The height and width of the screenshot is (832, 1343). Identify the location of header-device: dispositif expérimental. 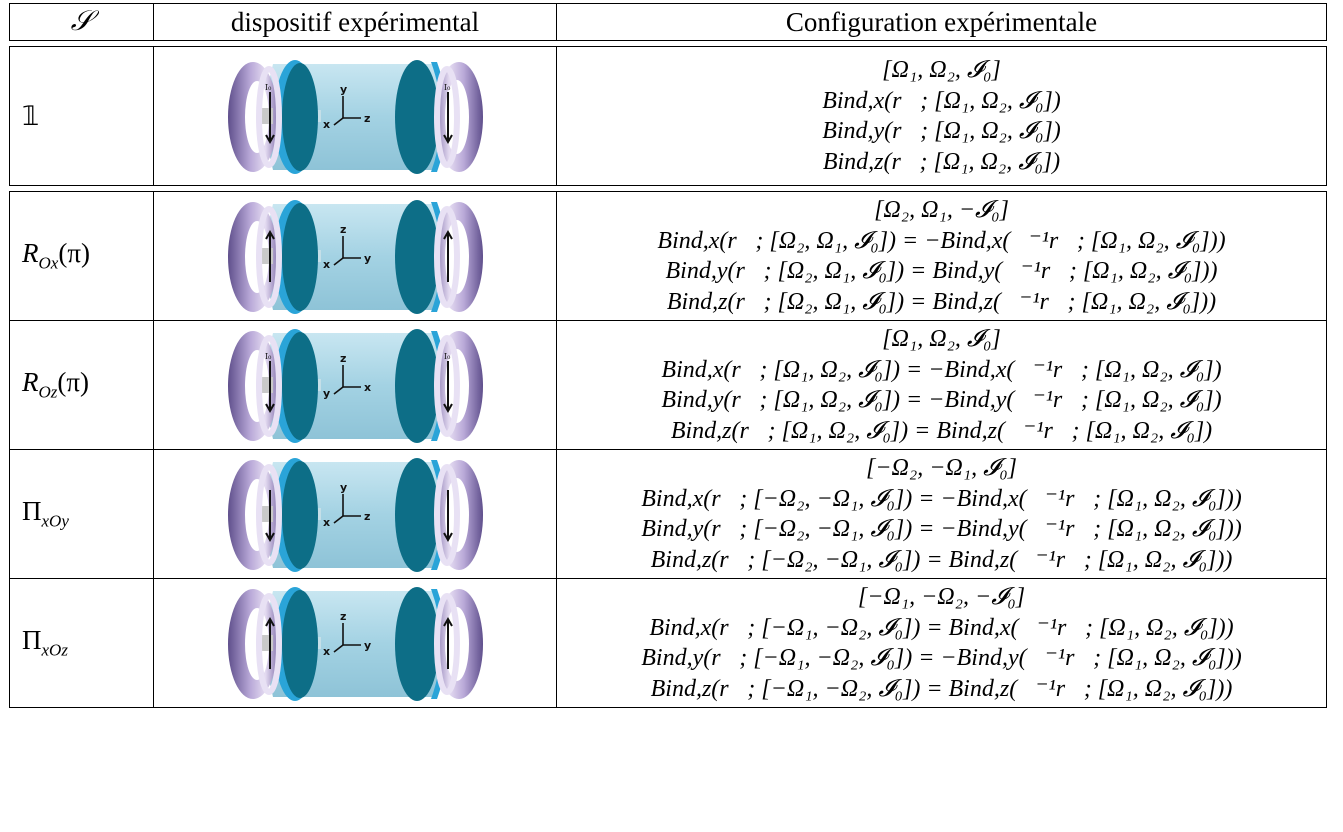
(355, 22).